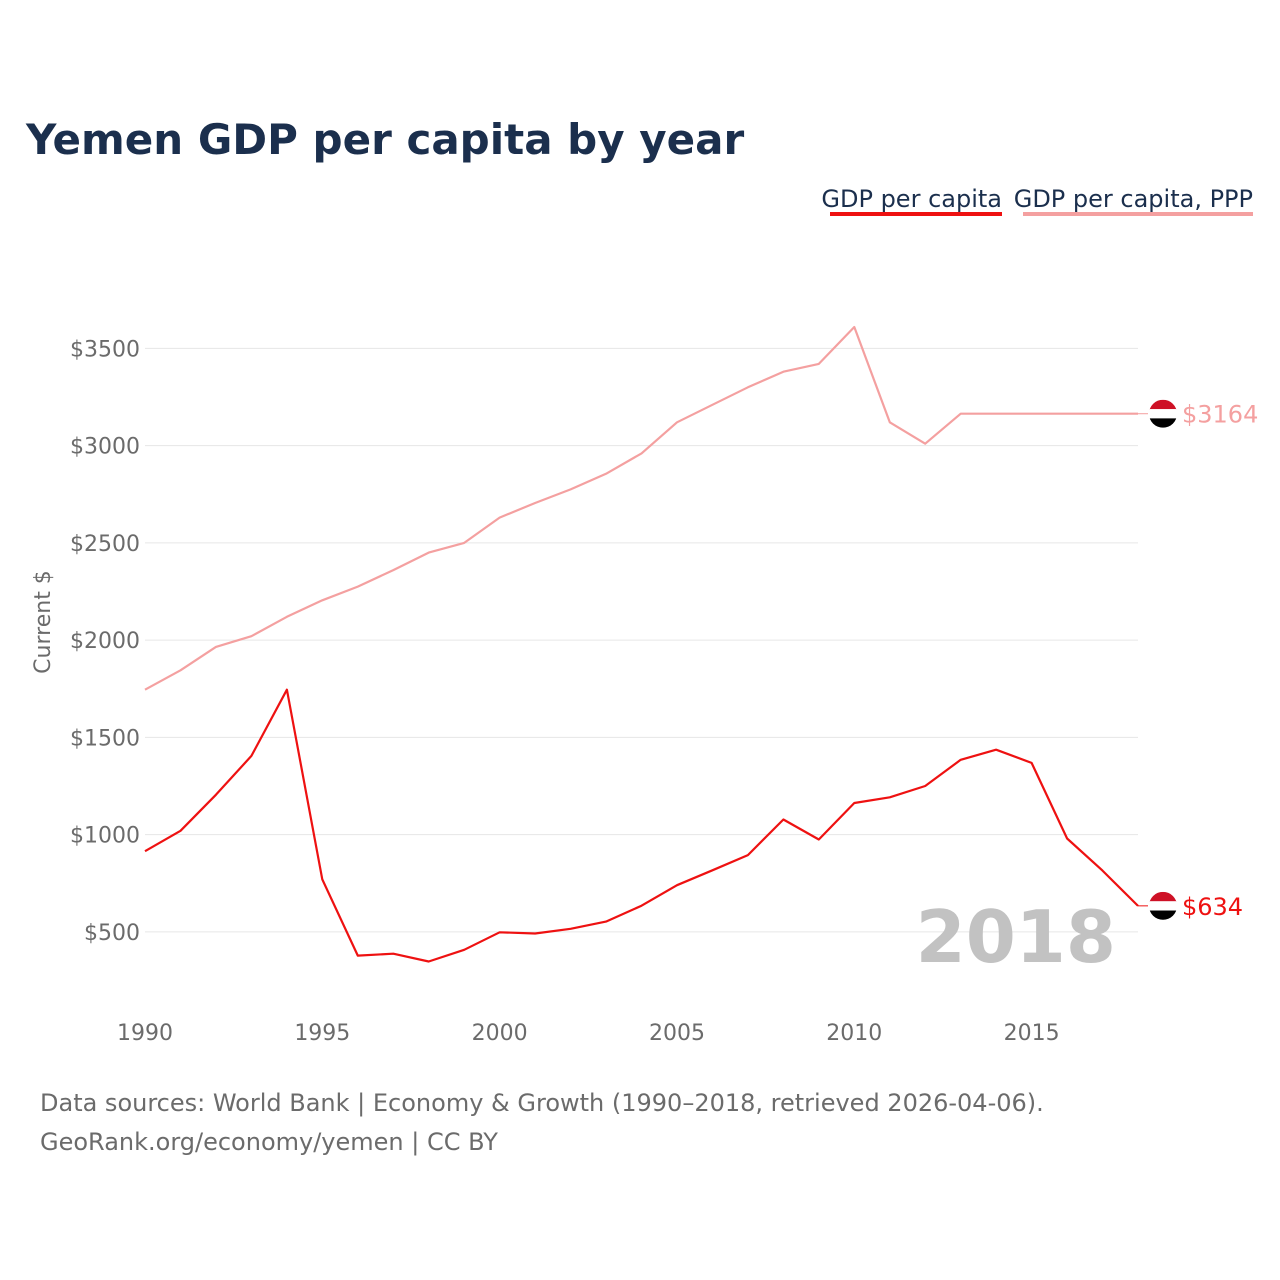 The height and width of the screenshot is (1280, 1280). Describe the element at coordinates (269, 1142) in the screenshot. I see `credit-line: GeoRank.org/economy/yemen | CC BY` at that location.